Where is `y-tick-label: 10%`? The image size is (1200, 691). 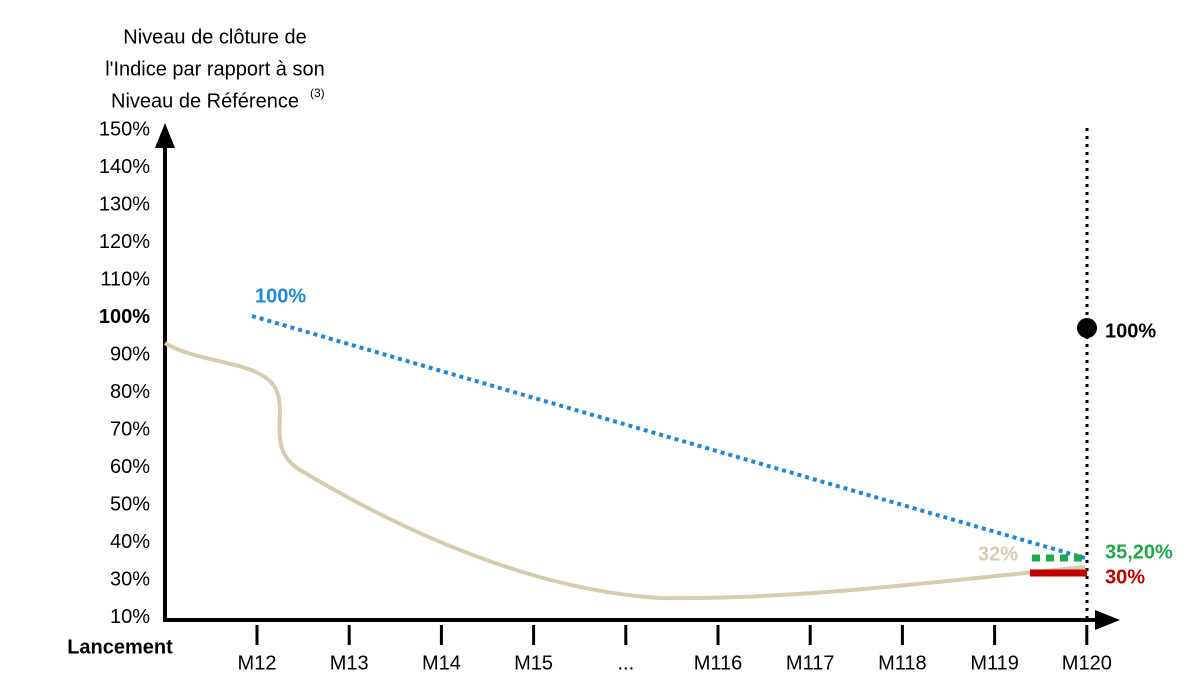 y-tick-label: 10% is located at coordinates (130, 617).